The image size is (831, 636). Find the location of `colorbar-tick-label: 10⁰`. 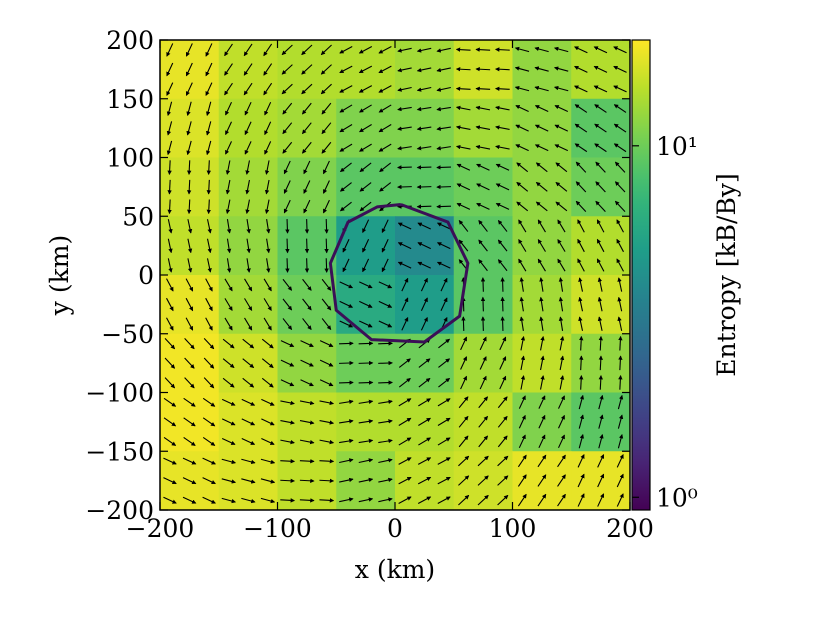

colorbar-tick-label: 10⁰ is located at coordinates (677, 497).